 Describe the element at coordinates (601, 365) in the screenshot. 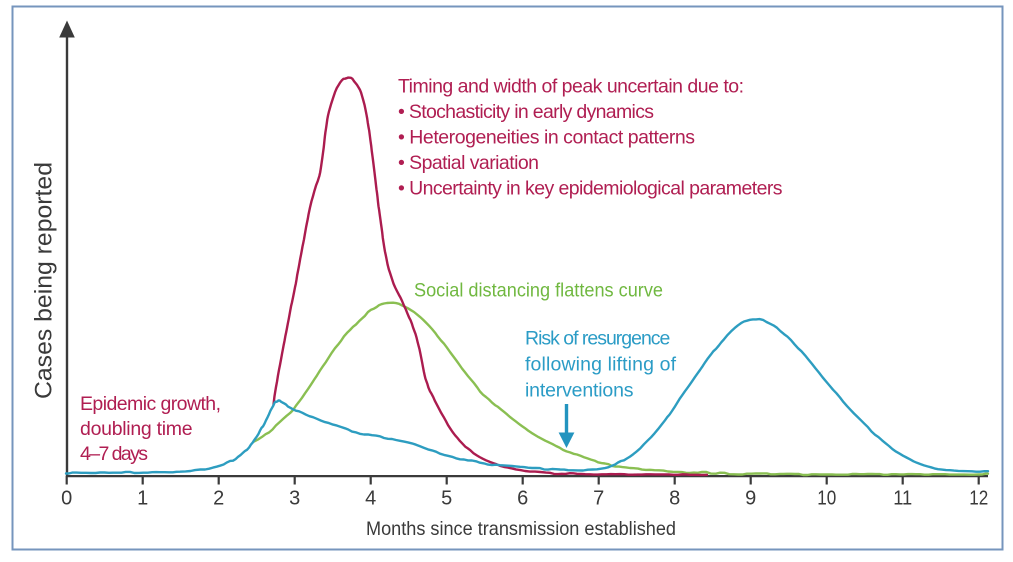

I see `svg-text: following lifting of` at that location.